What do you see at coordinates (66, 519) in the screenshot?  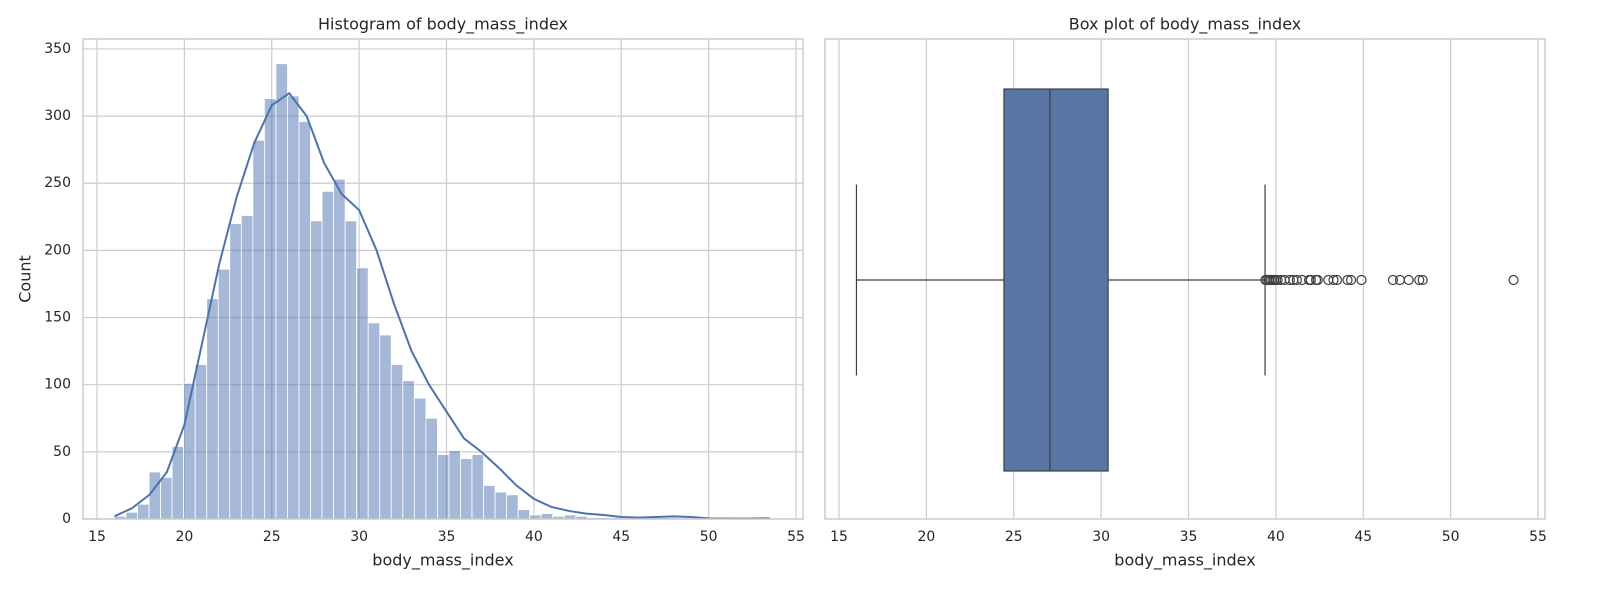 I see `y-tick-label: 0` at bounding box center [66, 519].